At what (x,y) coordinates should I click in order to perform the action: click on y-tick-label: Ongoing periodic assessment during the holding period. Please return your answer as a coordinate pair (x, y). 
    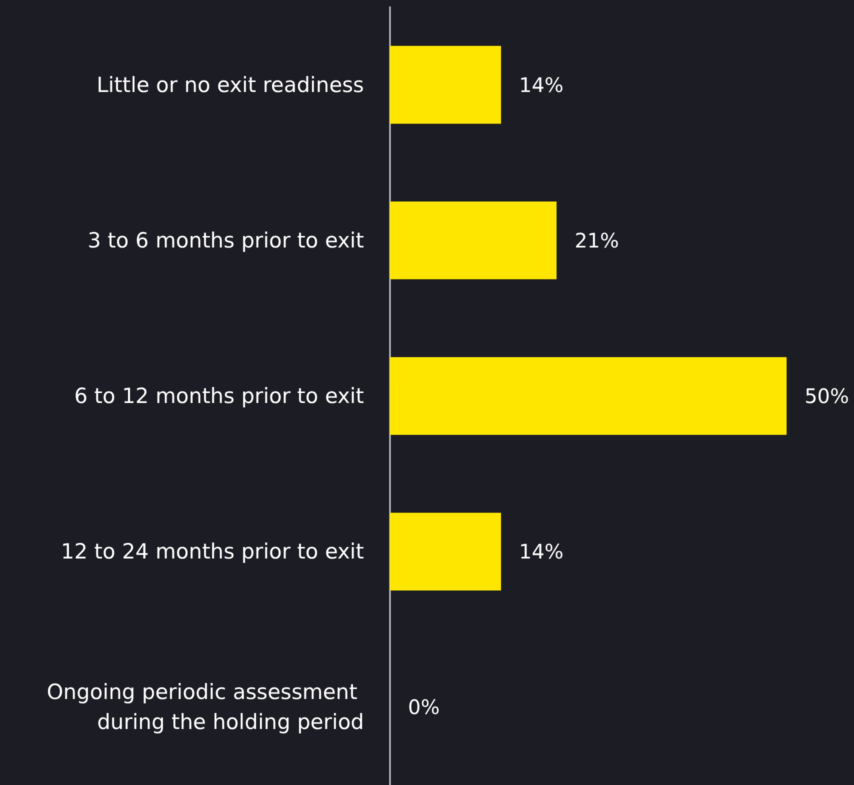
    Looking at the image, I should click on (205, 707).